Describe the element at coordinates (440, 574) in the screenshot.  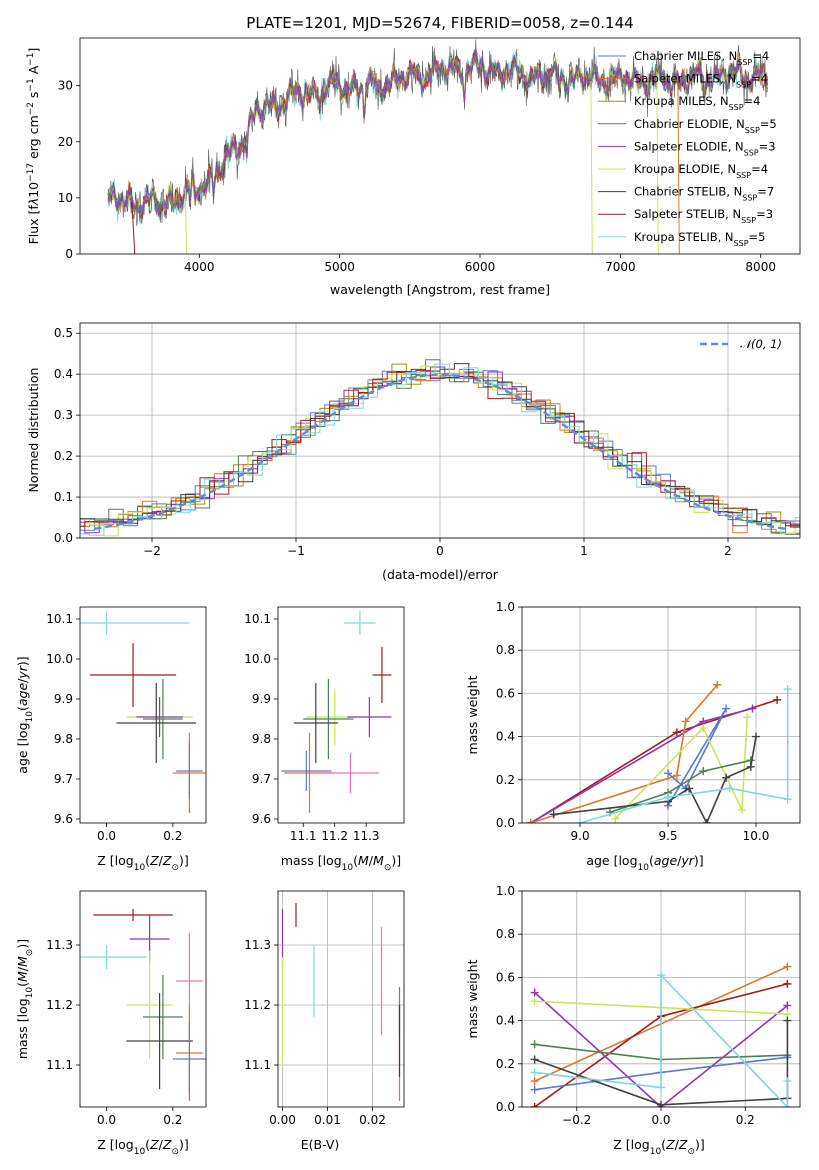
I see `residuals-xlabel: (data-model)/error` at that location.